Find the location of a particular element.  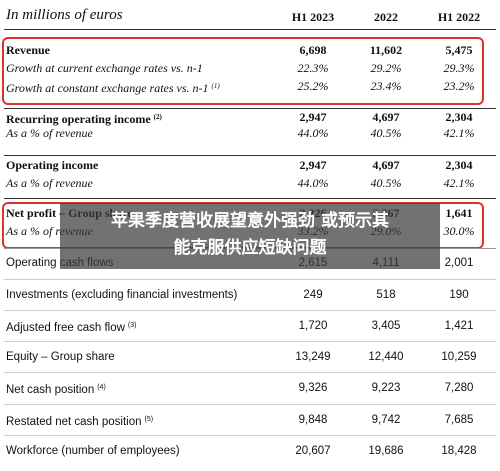

cell-value: 23.4% is located at coordinates (386, 86).